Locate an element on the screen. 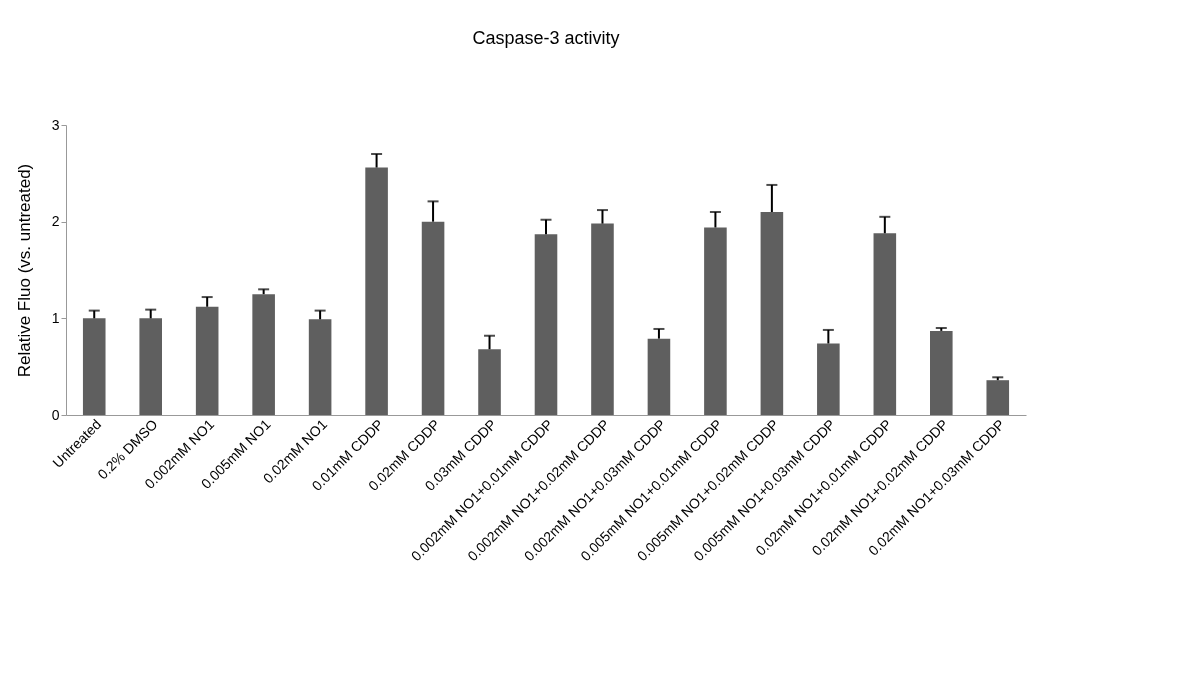  y-tick-label: 0 is located at coordinates (55, 414).